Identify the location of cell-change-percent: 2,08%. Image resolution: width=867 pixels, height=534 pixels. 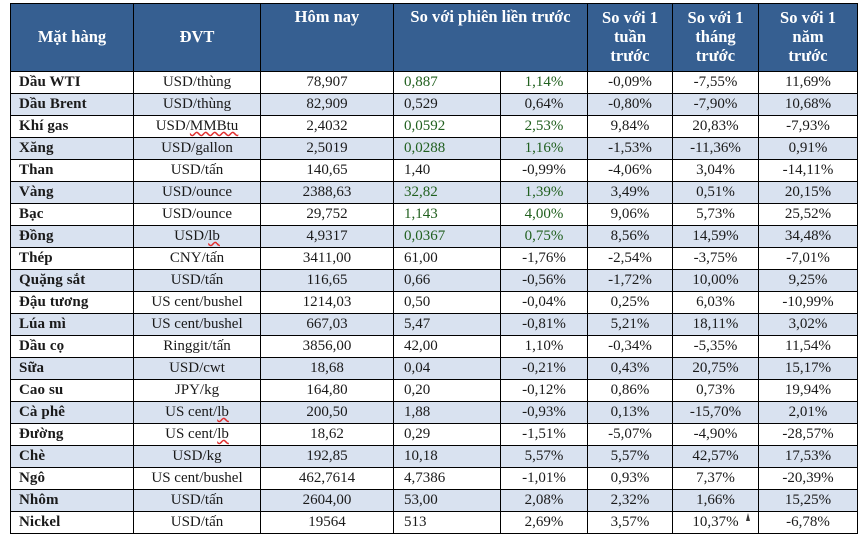
(544, 500).